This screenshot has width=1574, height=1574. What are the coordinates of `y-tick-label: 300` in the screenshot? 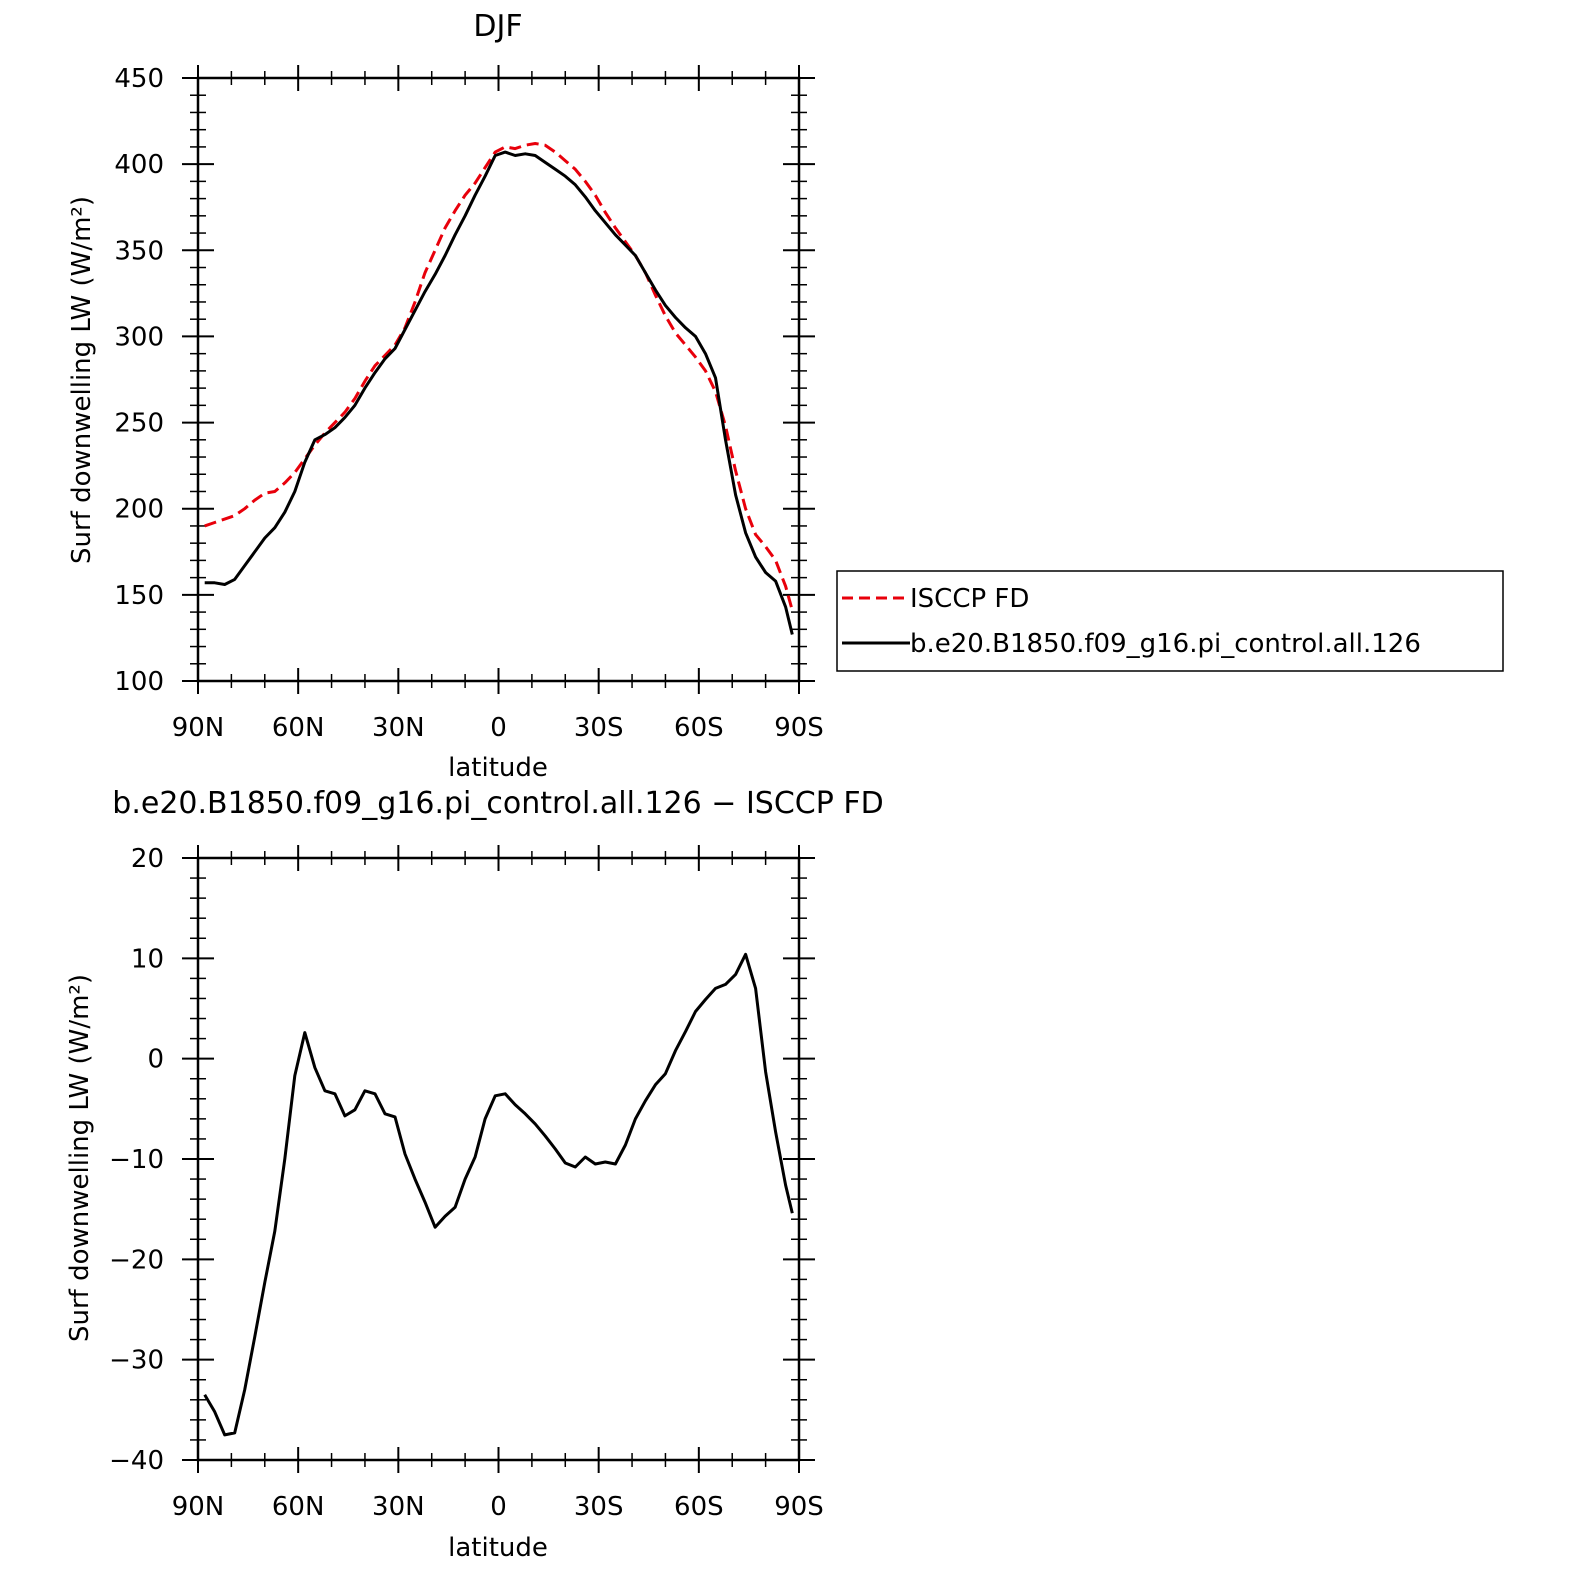 It's located at (139, 337).